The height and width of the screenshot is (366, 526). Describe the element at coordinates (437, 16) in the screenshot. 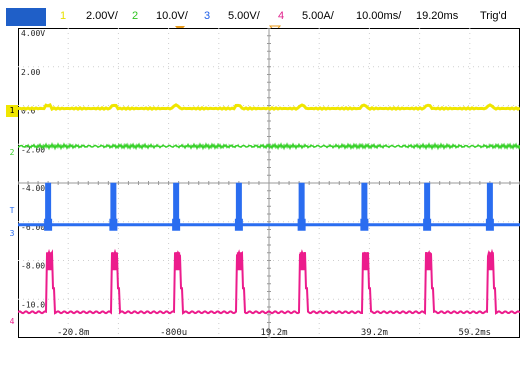

I see `delay-readout: 19.20ms` at that location.